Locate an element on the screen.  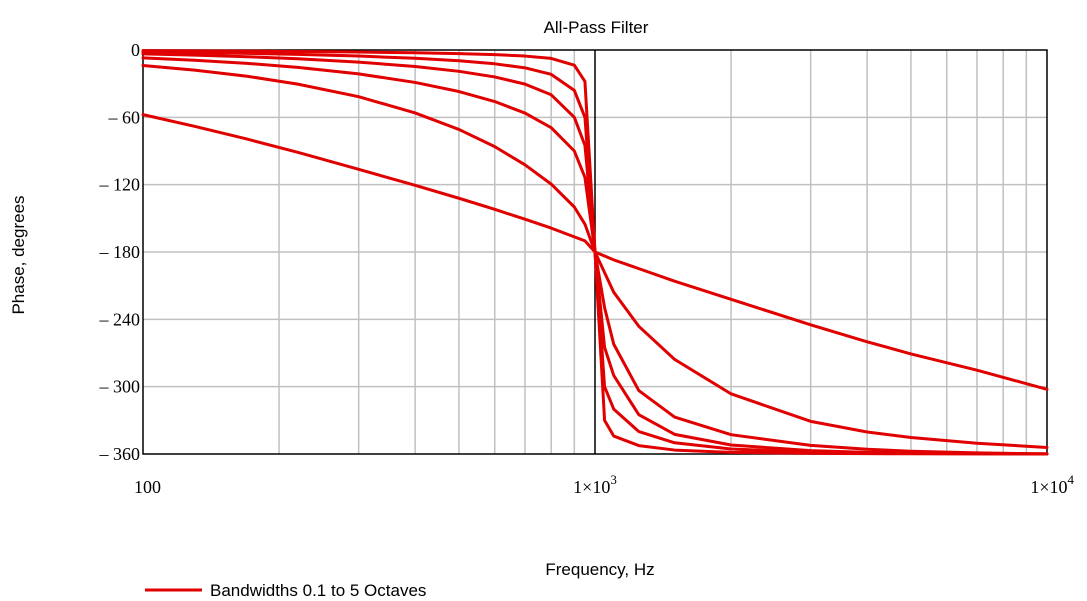
x-axis-label: Frequency, Hz is located at coordinates (599, 569).